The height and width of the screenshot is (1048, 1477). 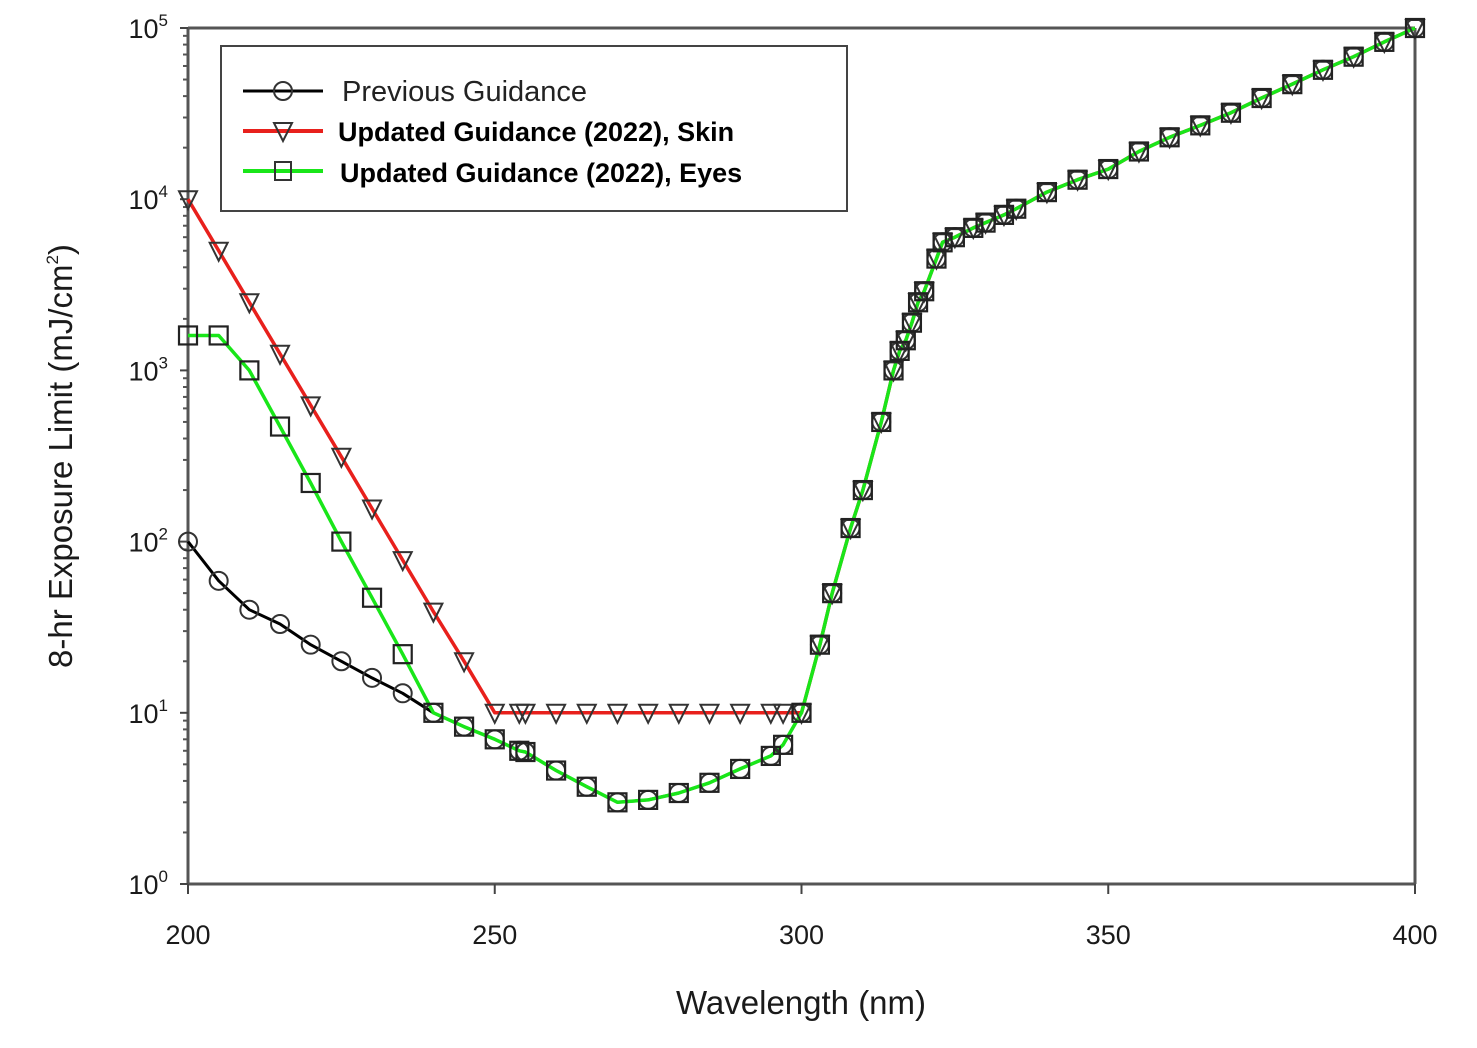 What do you see at coordinates (541, 173) in the screenshot?
I see `legend-label-eyes: Updated Guidance (2022), Eyes` at bounding box center [541, 173].